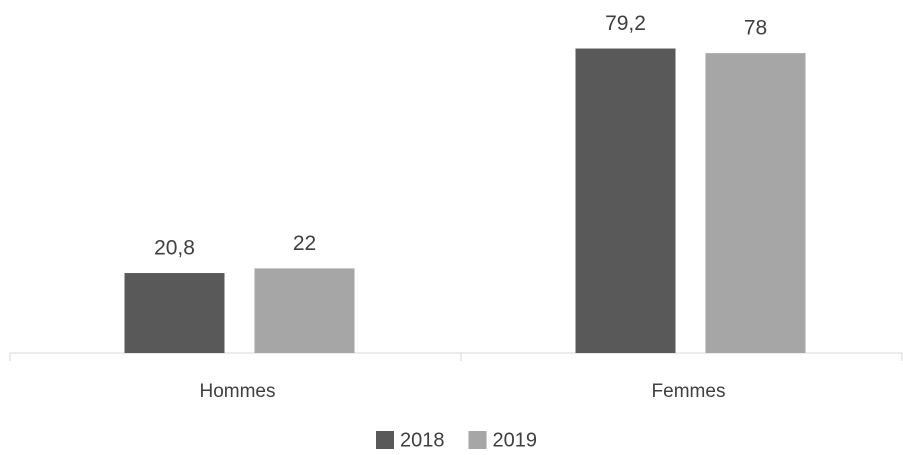 The image size is (903, 455). What do you see at coordinates (422, 440) in the screenshot?
I see `legend-label: 2018` at bounding box center [422, 440].